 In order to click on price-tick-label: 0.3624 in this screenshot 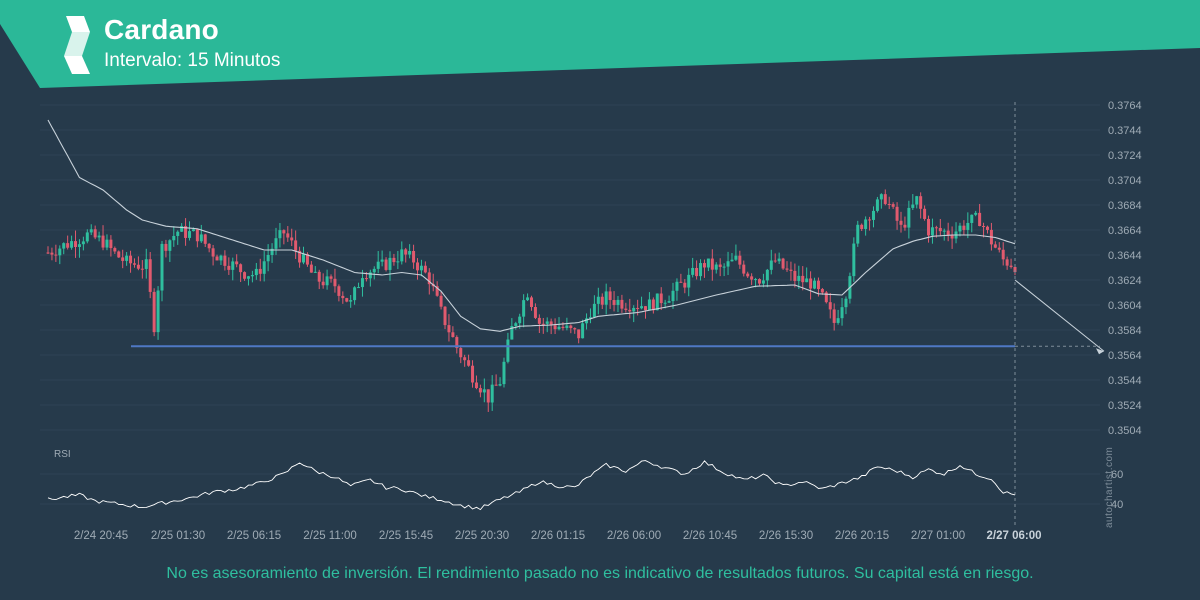, I will do `click(1125, 281)`.